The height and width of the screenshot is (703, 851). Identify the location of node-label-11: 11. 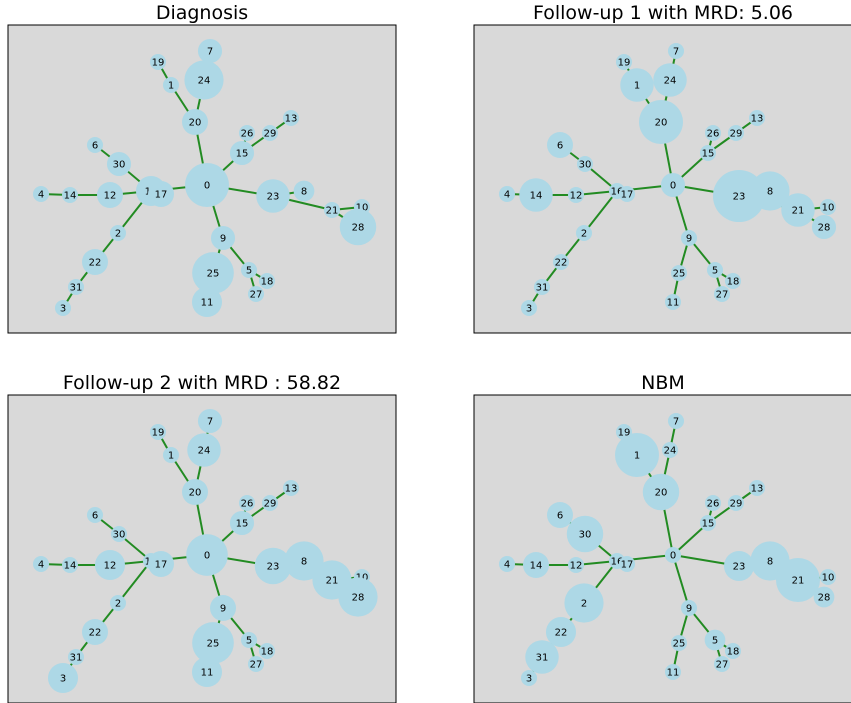
(207, 673).